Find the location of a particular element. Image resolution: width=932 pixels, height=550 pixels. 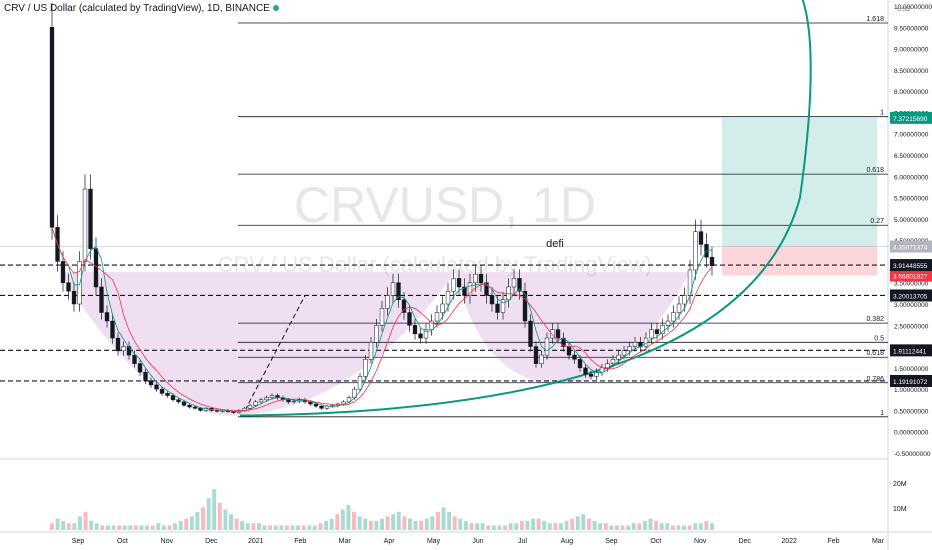

level-label-text: 3.91448555 is located at coordinates (910, 266).